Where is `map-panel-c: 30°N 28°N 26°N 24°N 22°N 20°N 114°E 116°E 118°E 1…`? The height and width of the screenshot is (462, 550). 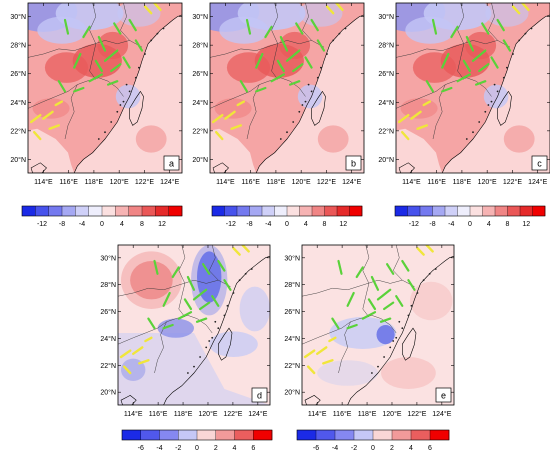
map-panel-c: 30°N 28°N 26°N 24°N 22°N 20°N 114°E 116°E 118°E 1… is located at coordinates (464, 94).